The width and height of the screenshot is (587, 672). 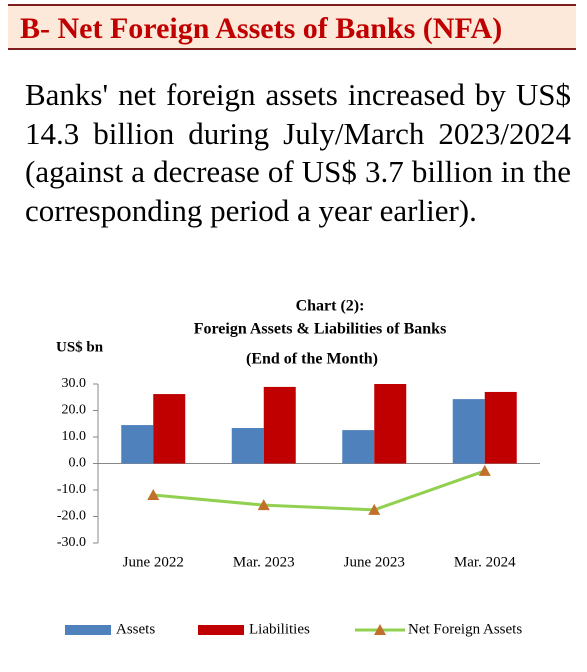 What do you see at coordinates (380, 629) in the screenshot?
I see `legend-marker` at bounding box center [380, 629].